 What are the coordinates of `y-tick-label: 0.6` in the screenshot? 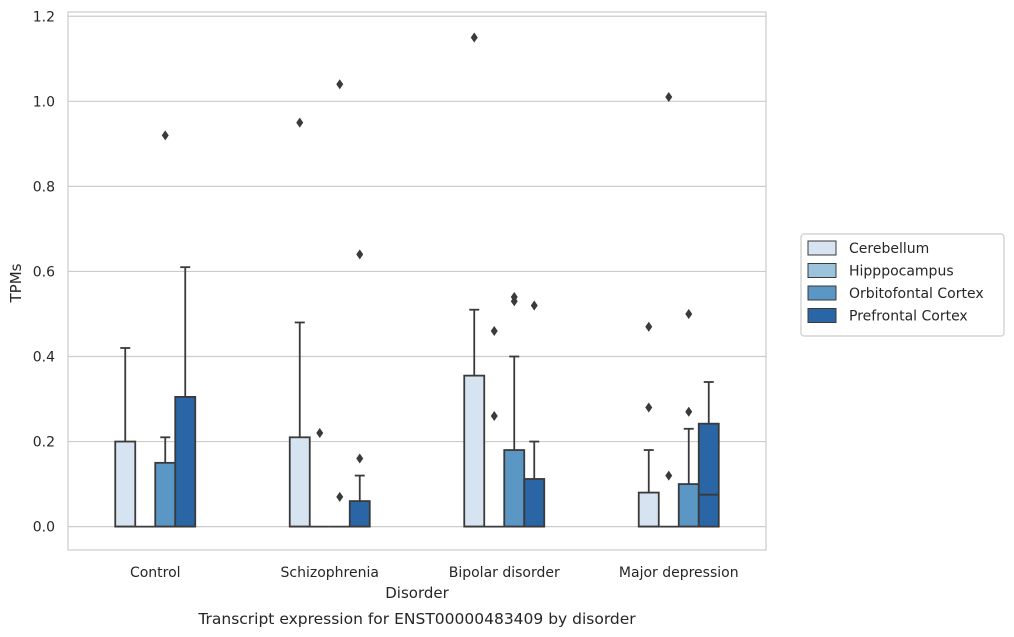 It's located at (44, 272).